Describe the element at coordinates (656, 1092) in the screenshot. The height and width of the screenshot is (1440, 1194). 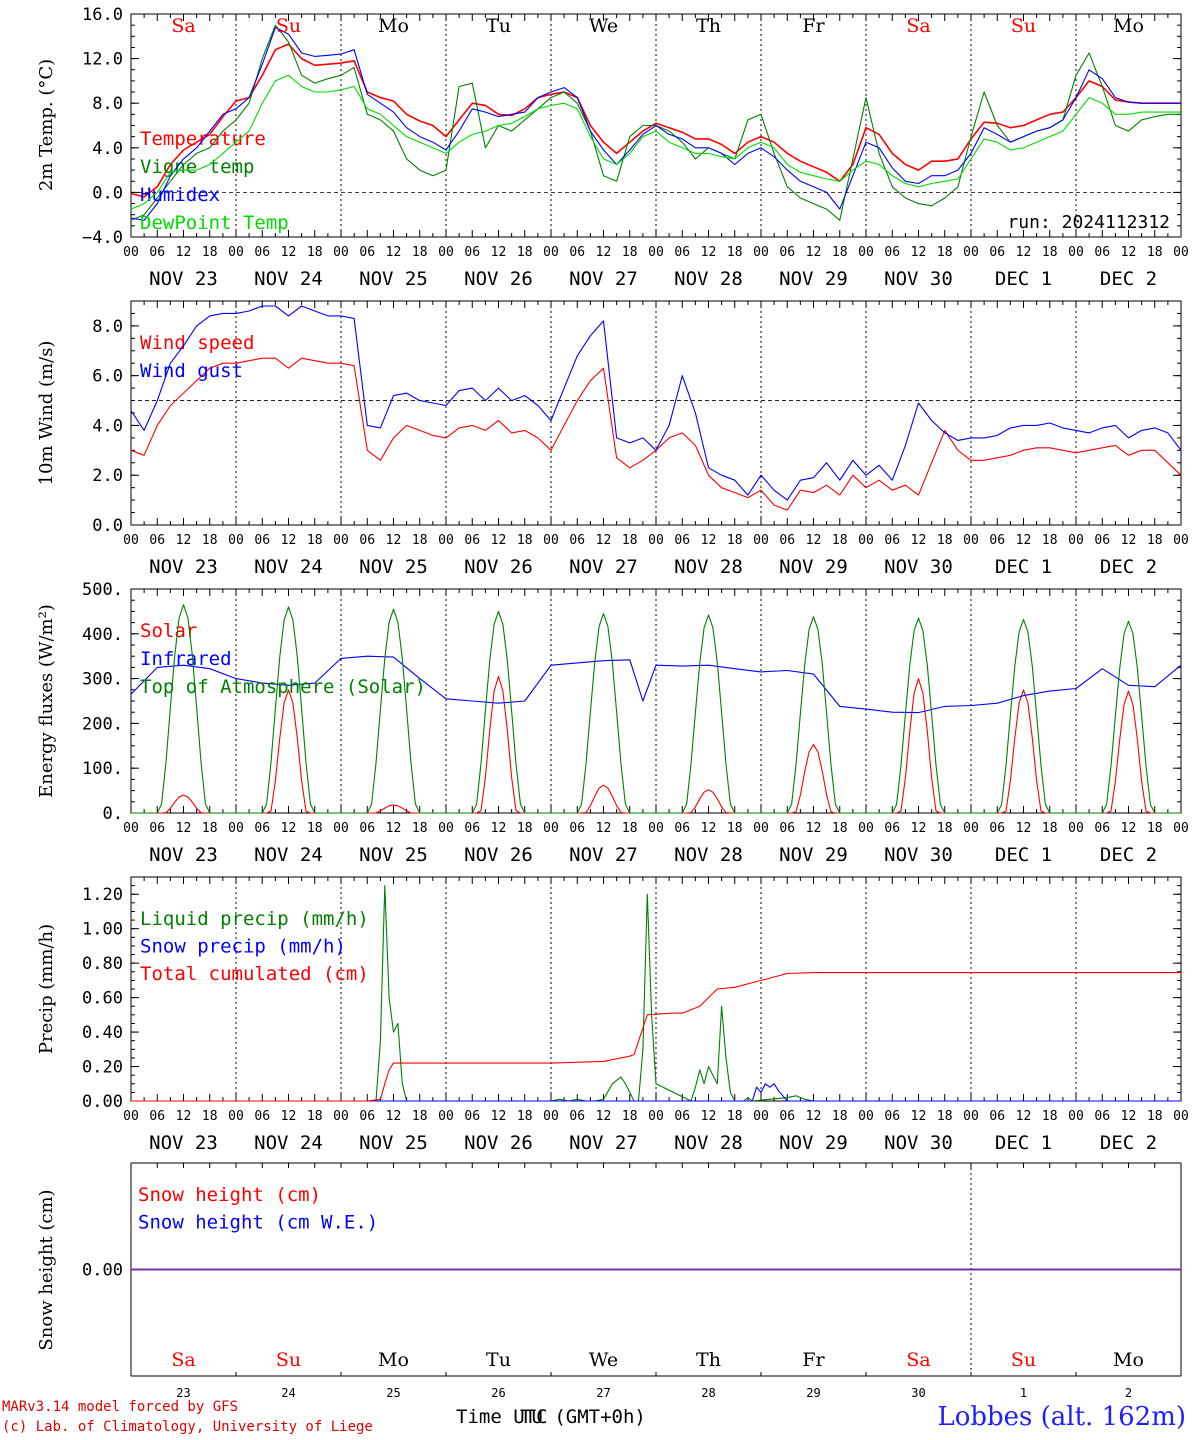
I see `series-line` at that location.